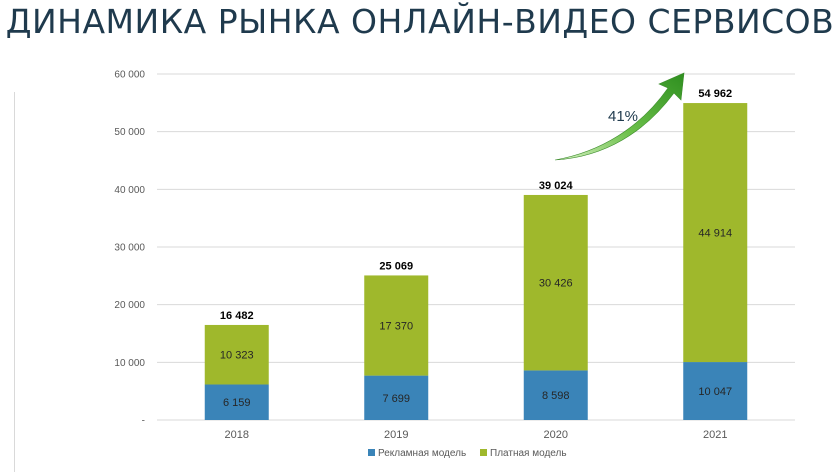  What do you see at coordinates (14, 282) in the screenshot?
I see `divider` at bounding box center [14, 282].